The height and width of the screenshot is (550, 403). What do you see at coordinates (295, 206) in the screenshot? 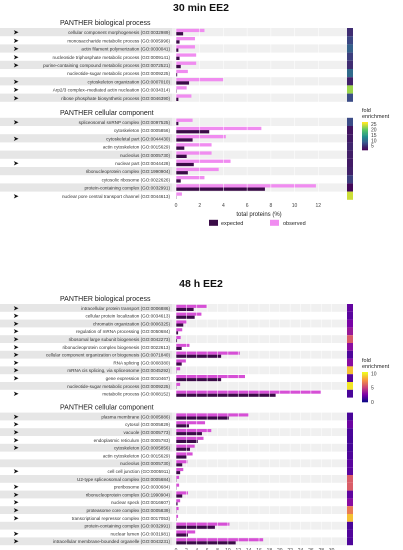
I see `x-tick-label: 10` at bounding box center [295, 206].